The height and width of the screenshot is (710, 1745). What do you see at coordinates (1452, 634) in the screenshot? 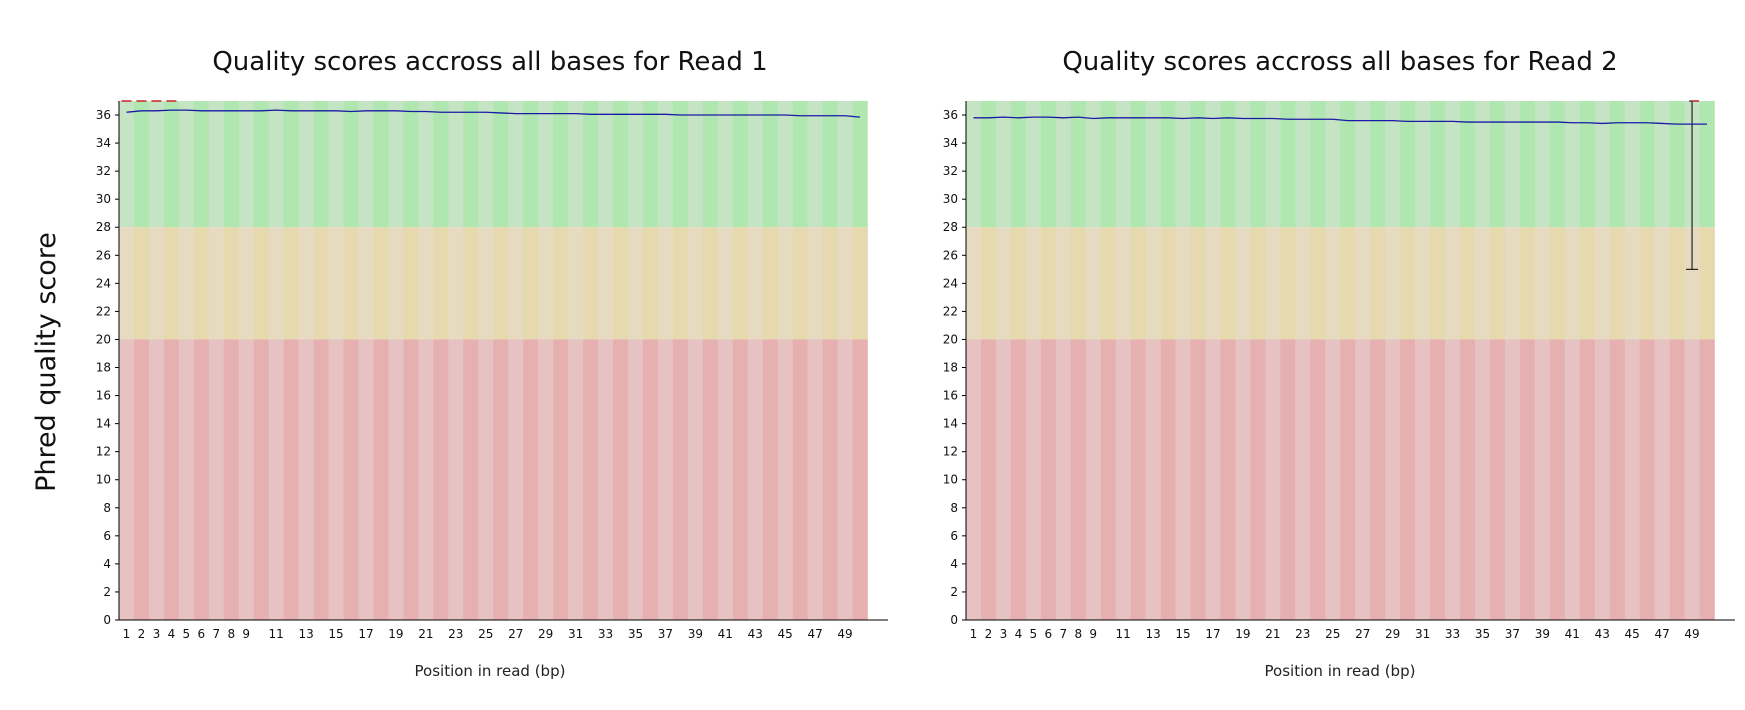
I see `x-tick-label: 33` at bounding box center [1452, 634].